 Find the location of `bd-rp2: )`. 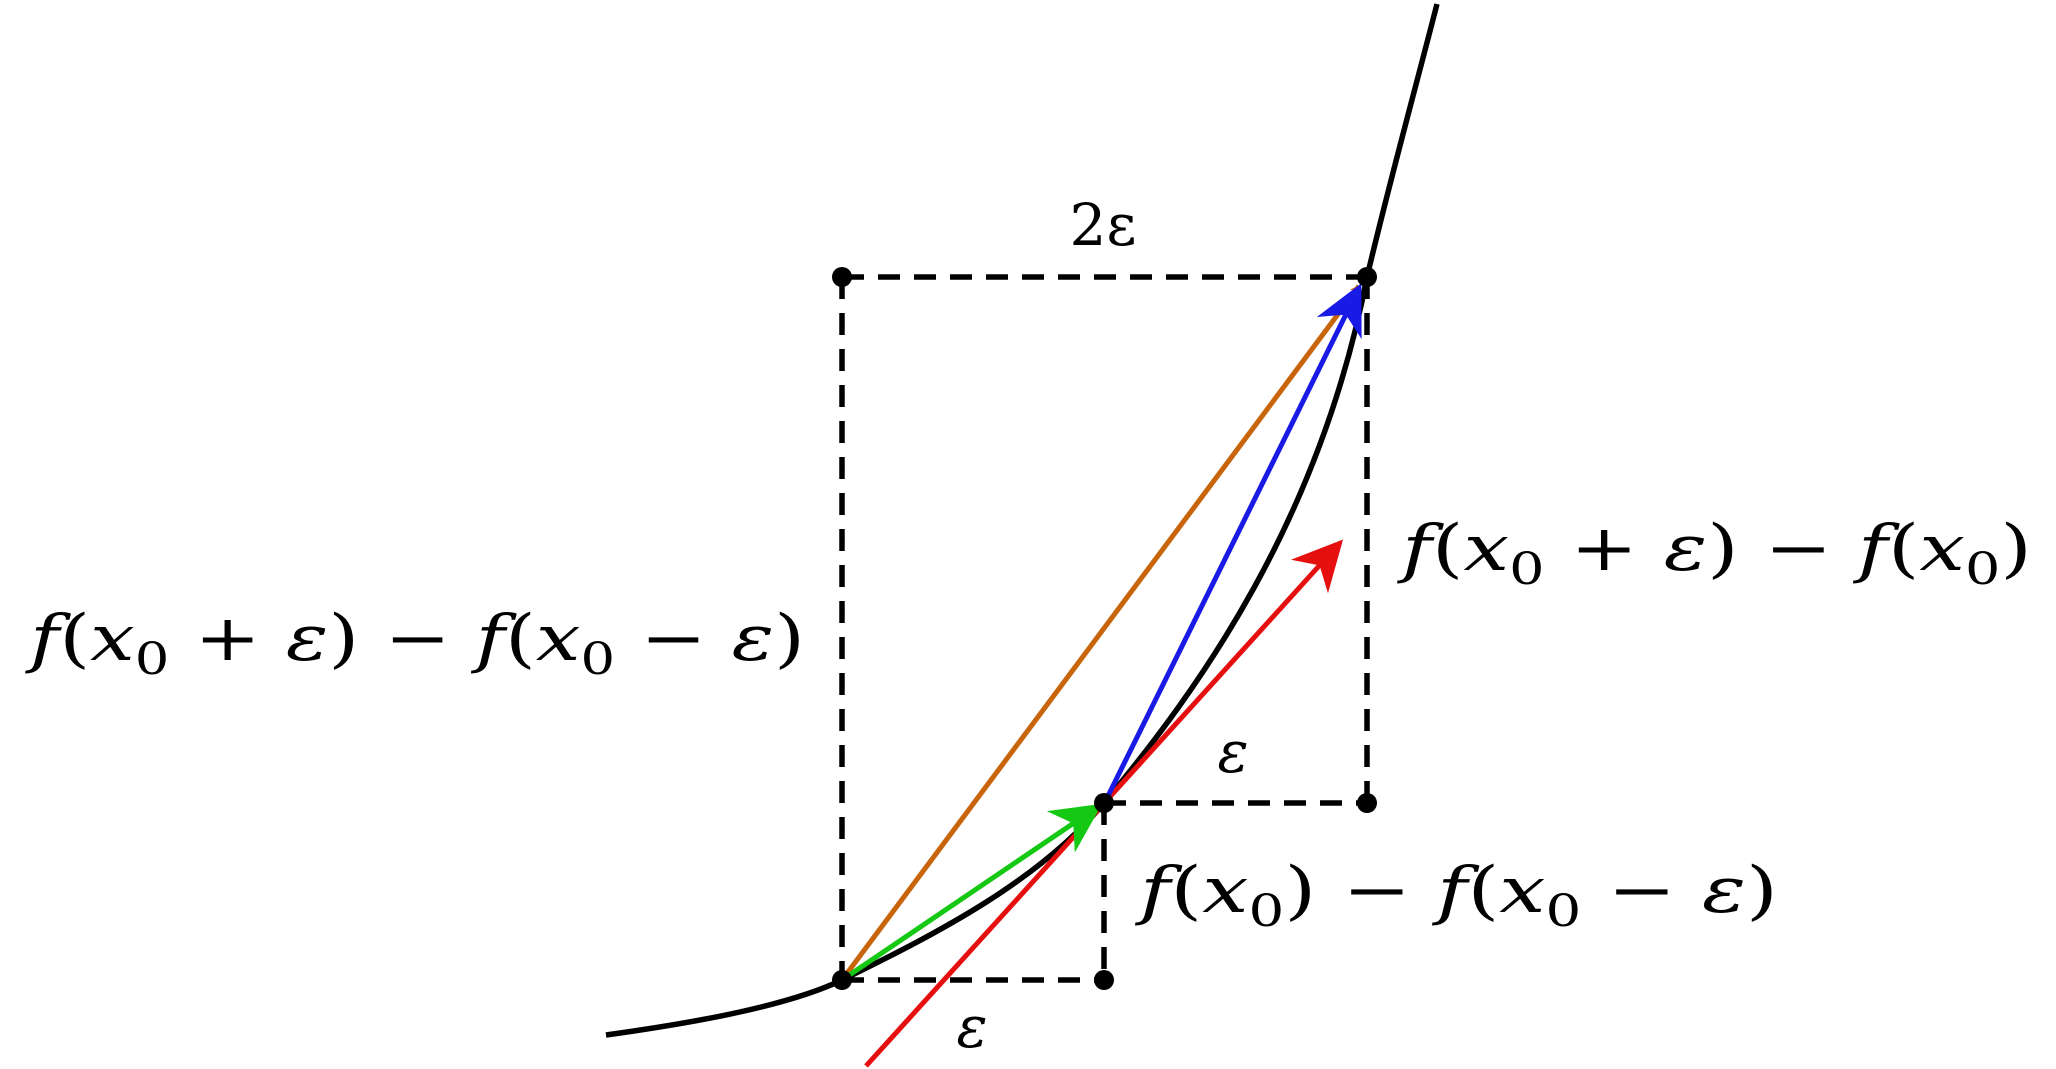

bd-rp2: ) is located at coordinates (1762, 891).